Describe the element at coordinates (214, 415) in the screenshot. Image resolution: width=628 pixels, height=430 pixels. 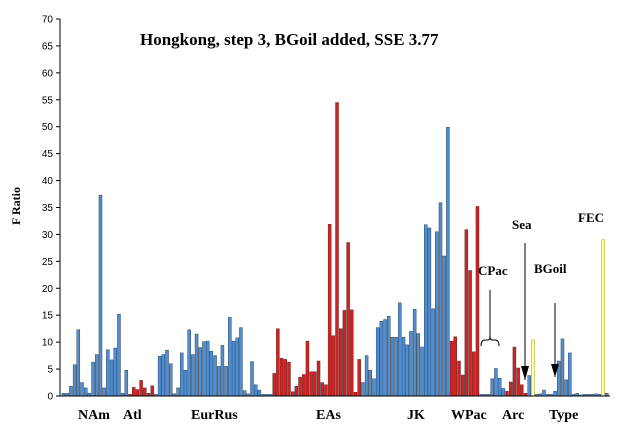
I see `region-label-eurrus: EurRus` at that location.